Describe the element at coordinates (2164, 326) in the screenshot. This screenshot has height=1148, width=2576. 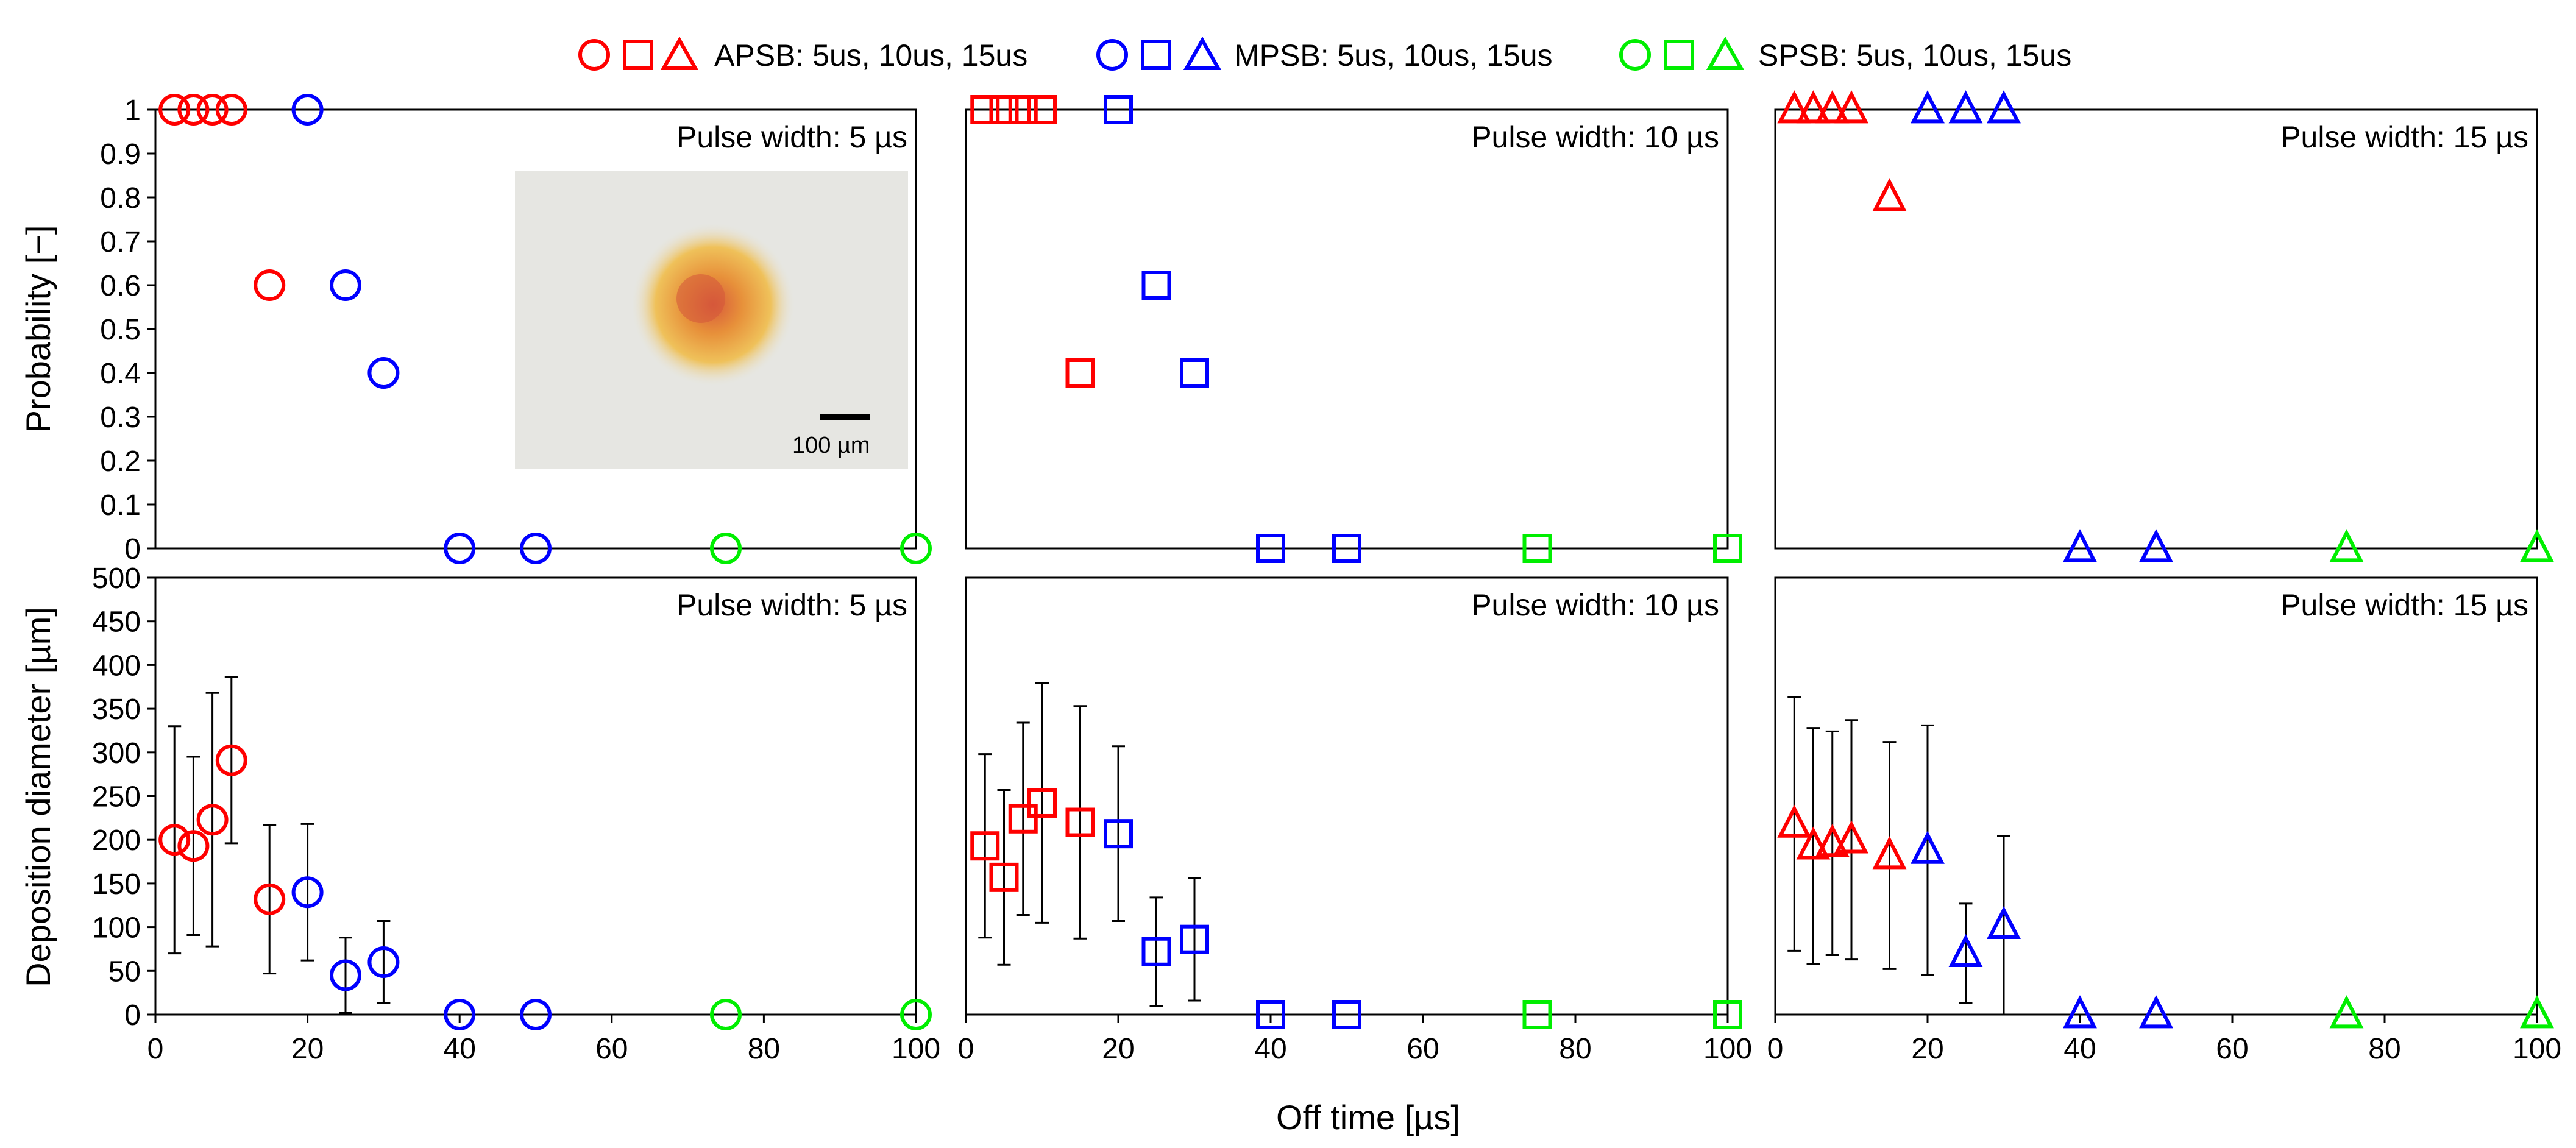
I see `panel-probability-15us: Pulse width: 15 µs` at that location.